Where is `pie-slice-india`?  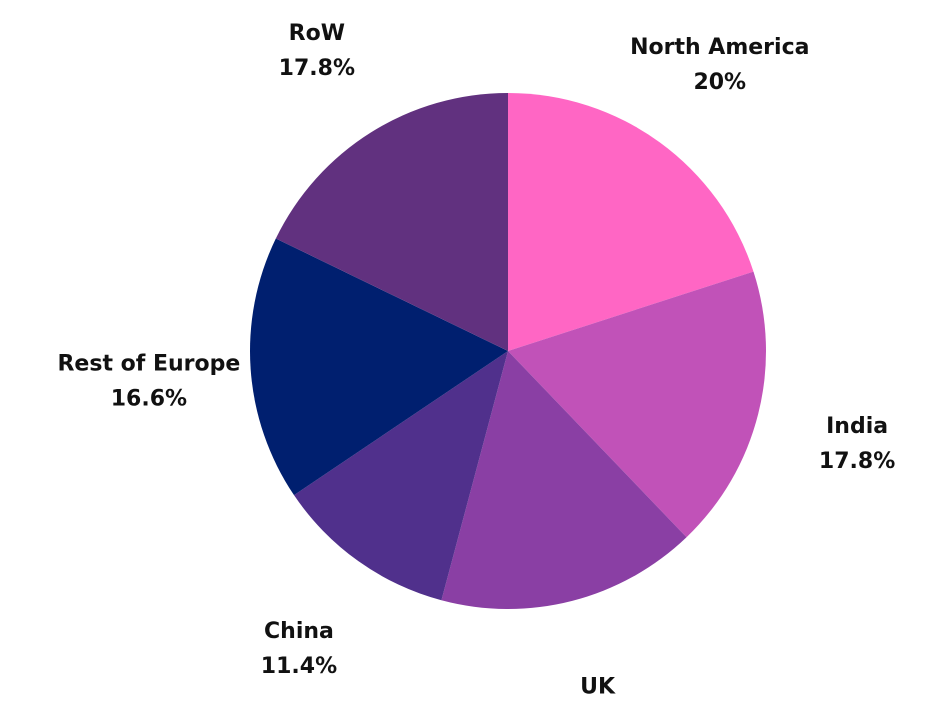
pie-slice-india is located at coordinates (637, 404).